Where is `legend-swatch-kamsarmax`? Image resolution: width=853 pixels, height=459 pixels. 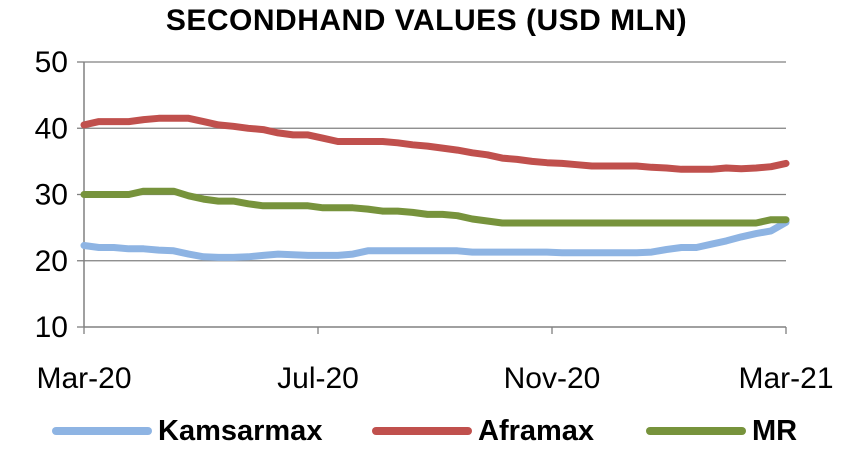
legend-swatch-kamsarmax is located at coordinates (102, 431).